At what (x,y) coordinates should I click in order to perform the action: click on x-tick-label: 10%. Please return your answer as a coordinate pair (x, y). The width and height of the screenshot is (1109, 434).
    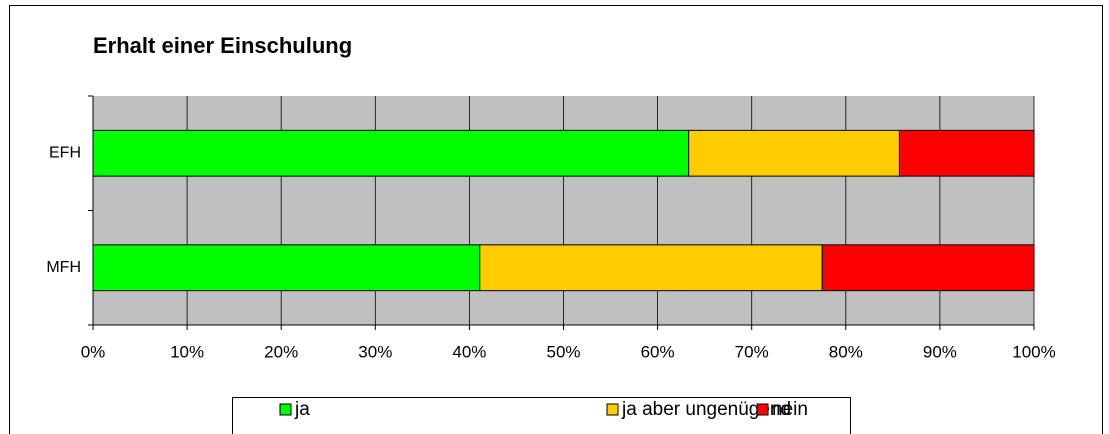
    Looking at the image, I should click on (187, 351).